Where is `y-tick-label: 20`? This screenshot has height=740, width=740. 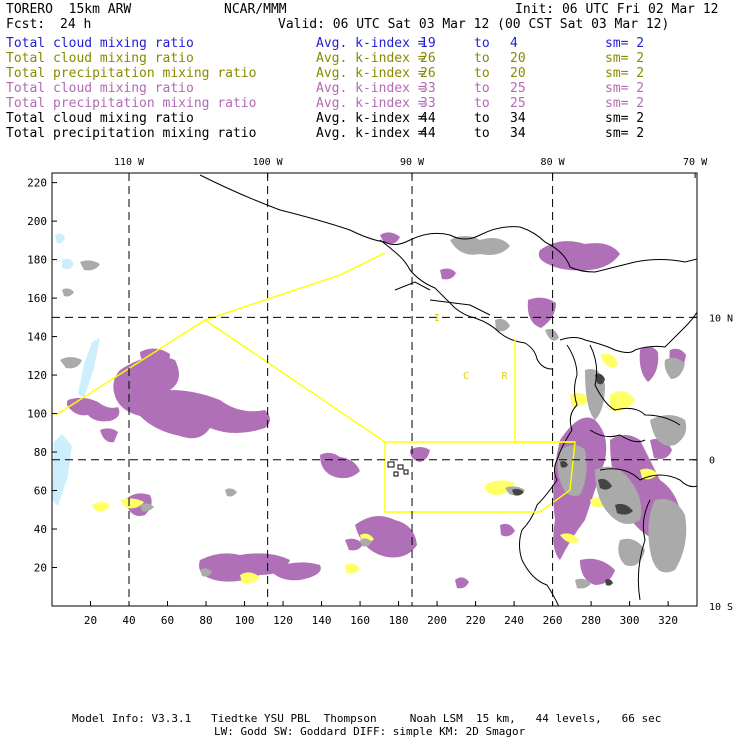
y-tick-label: 20 is located at coordinates (40, 568).